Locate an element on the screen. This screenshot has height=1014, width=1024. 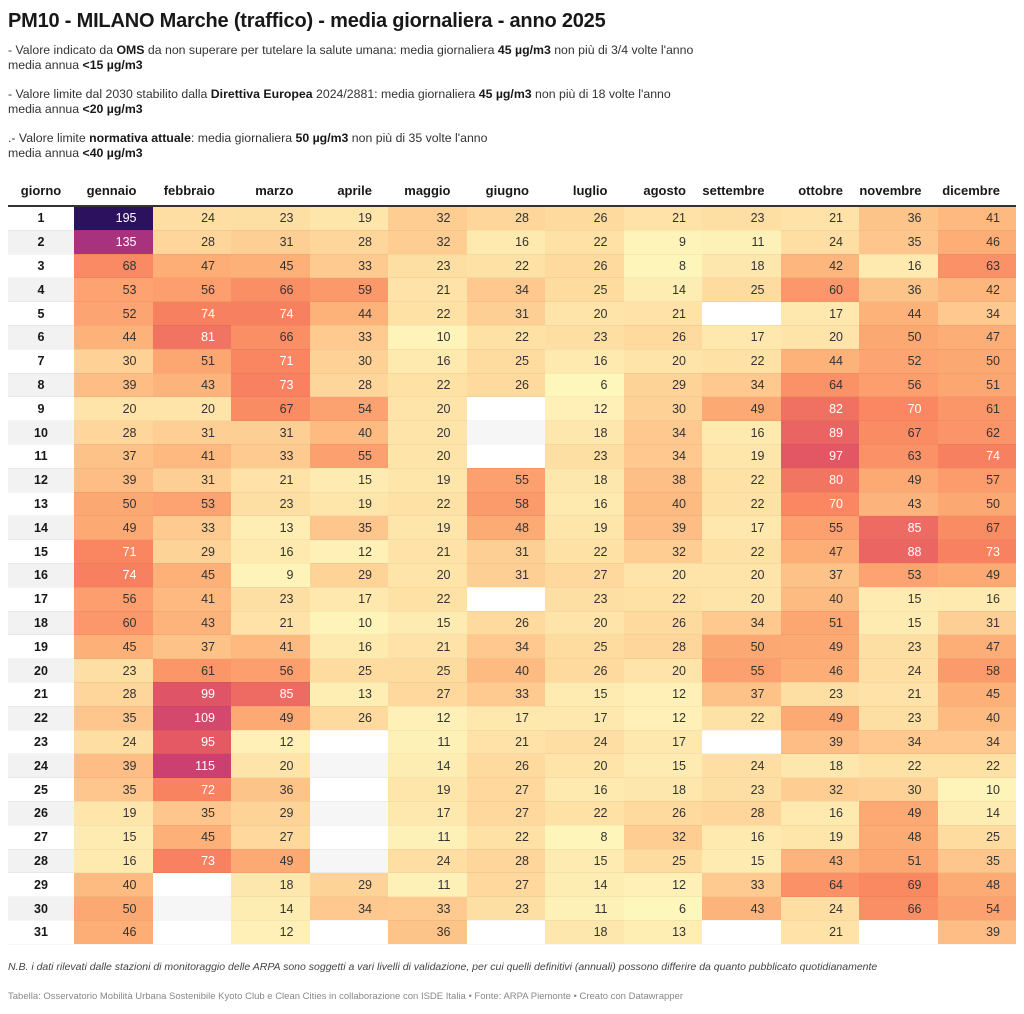
column-header-marzo: marzo is located at coordinates (270, 191).